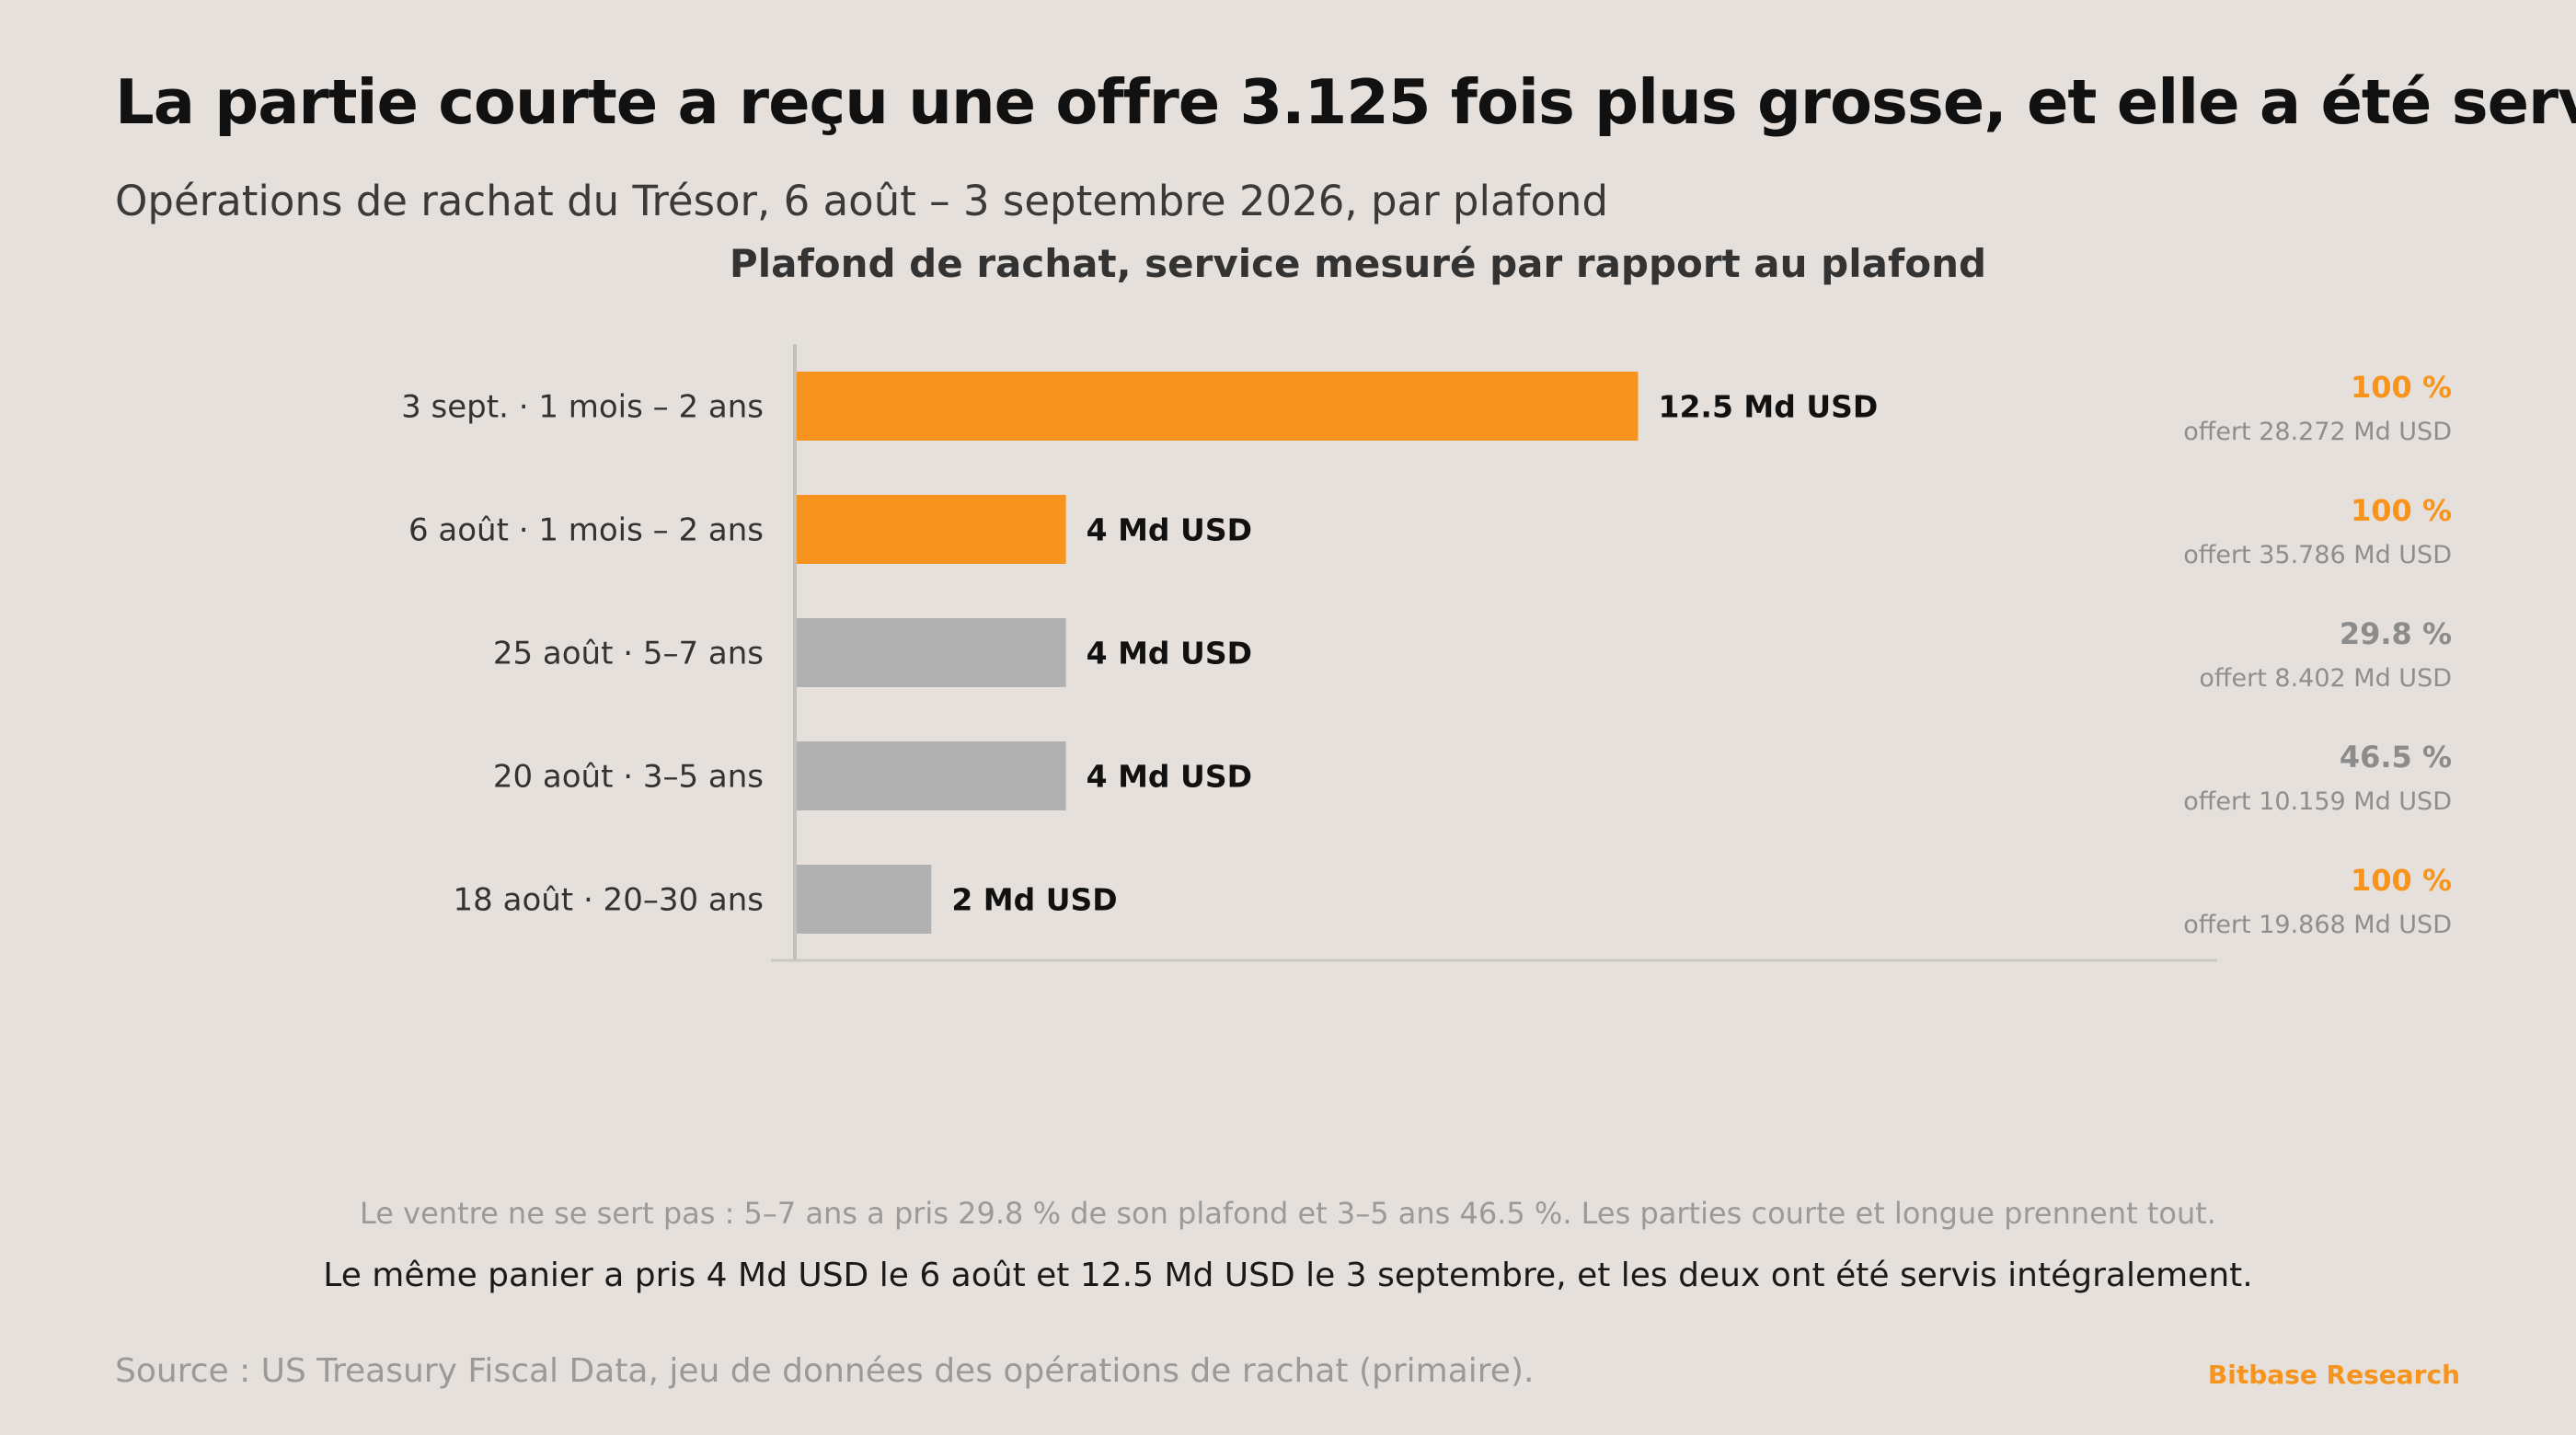 The width and height of the screenshot is (2576, 1435). I want to click on service-pct-label: 29.8 %, so click(2396, 633).